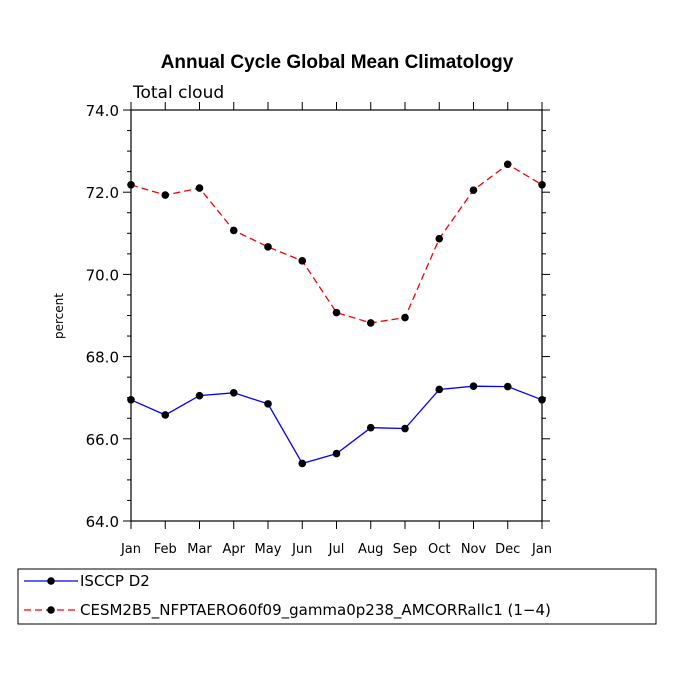  Describe the element at coordinates (178, 93) in the screenshot. I see `chart-subtitle: Total cloud` at that location.